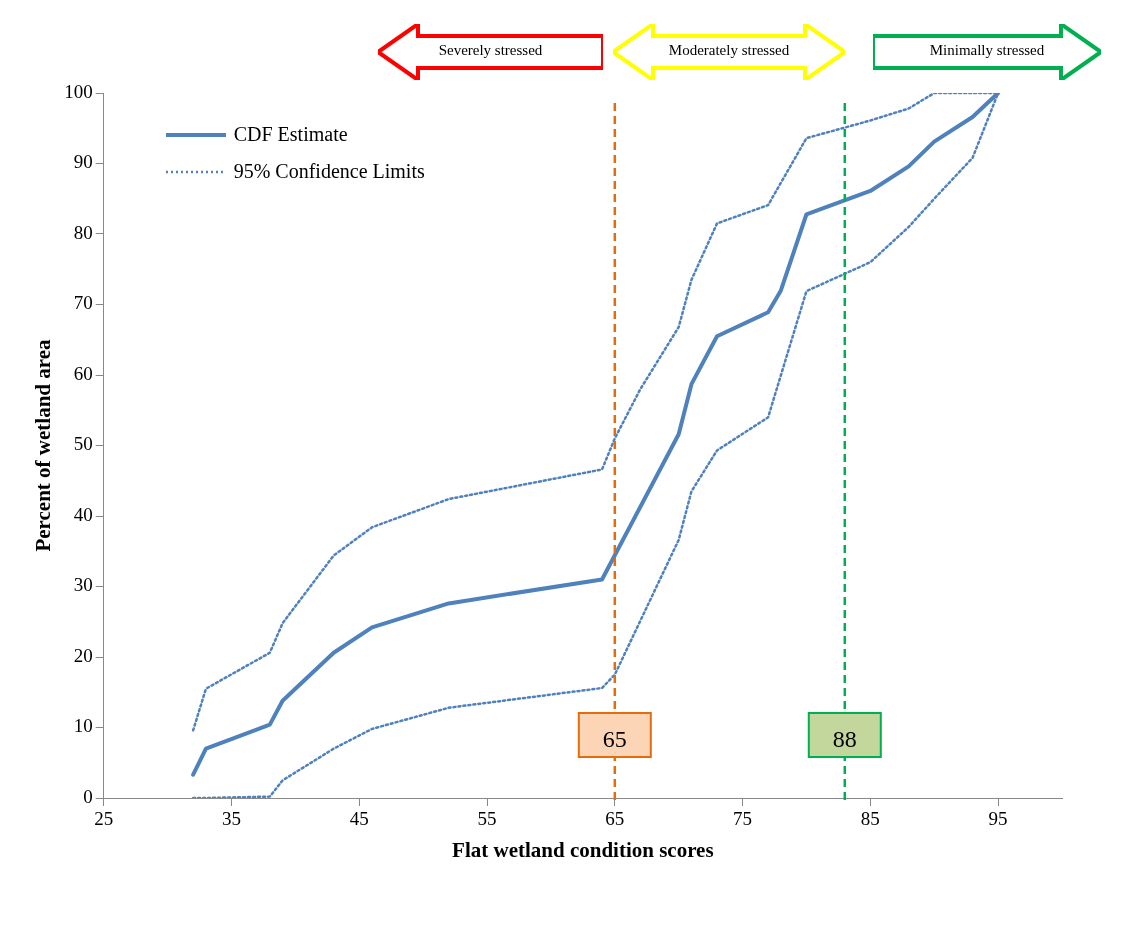  I want to click on y-tick-label: 20, so click(83, 655).